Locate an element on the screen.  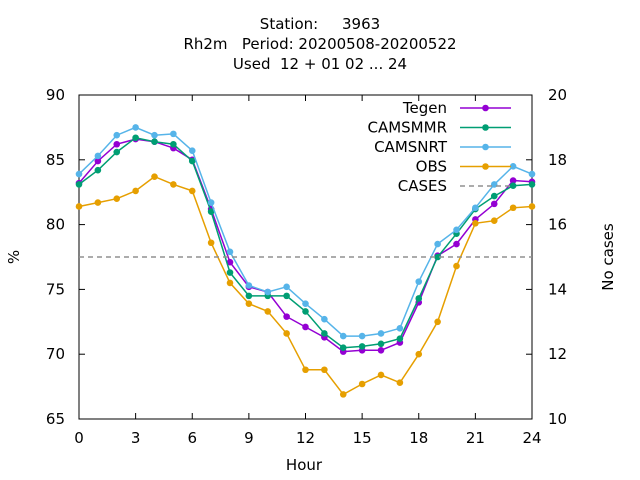
y-tick-label: 70 is located at coordinates (55, 354).